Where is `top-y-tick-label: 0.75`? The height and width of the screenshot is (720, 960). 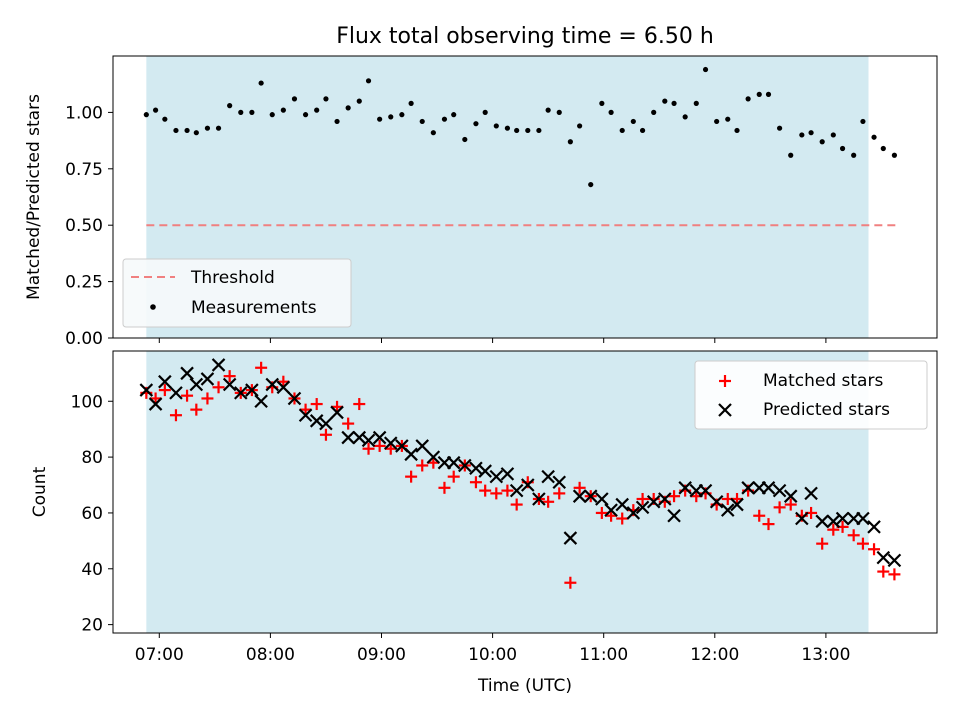 top-y-tick-label: 0.75 is located at coordinates (84, 170).